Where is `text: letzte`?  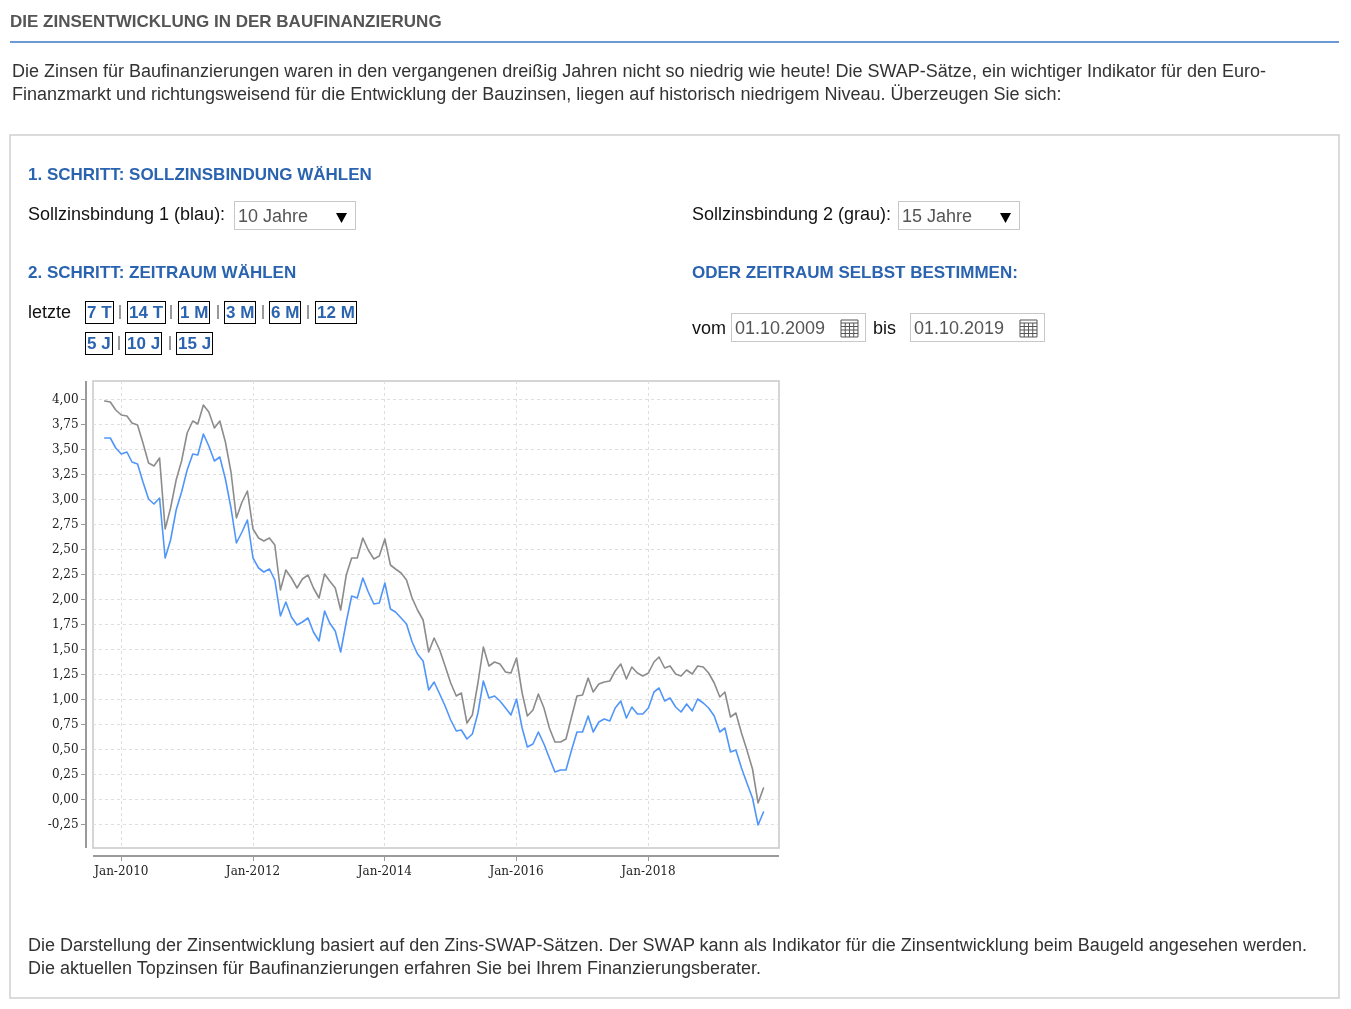
text: letzte is located at coordinates (50, 312).